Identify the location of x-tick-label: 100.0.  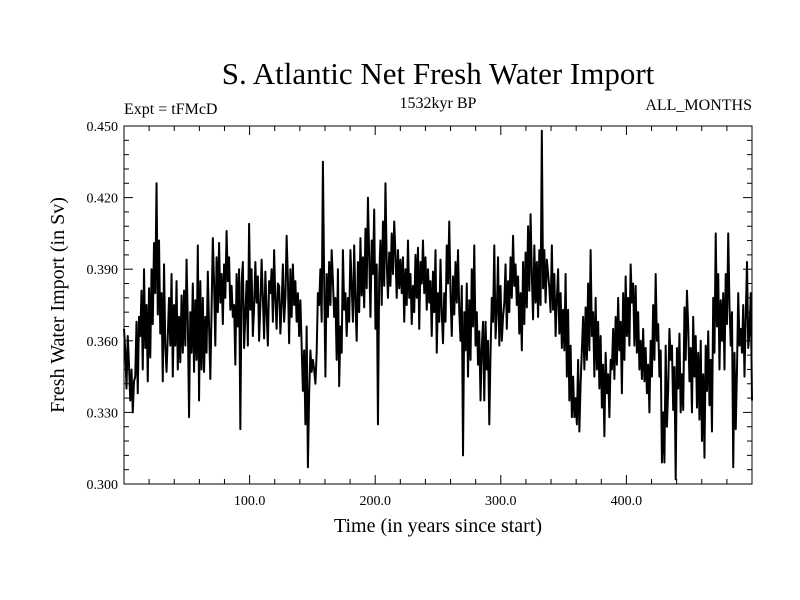
(250, 501).